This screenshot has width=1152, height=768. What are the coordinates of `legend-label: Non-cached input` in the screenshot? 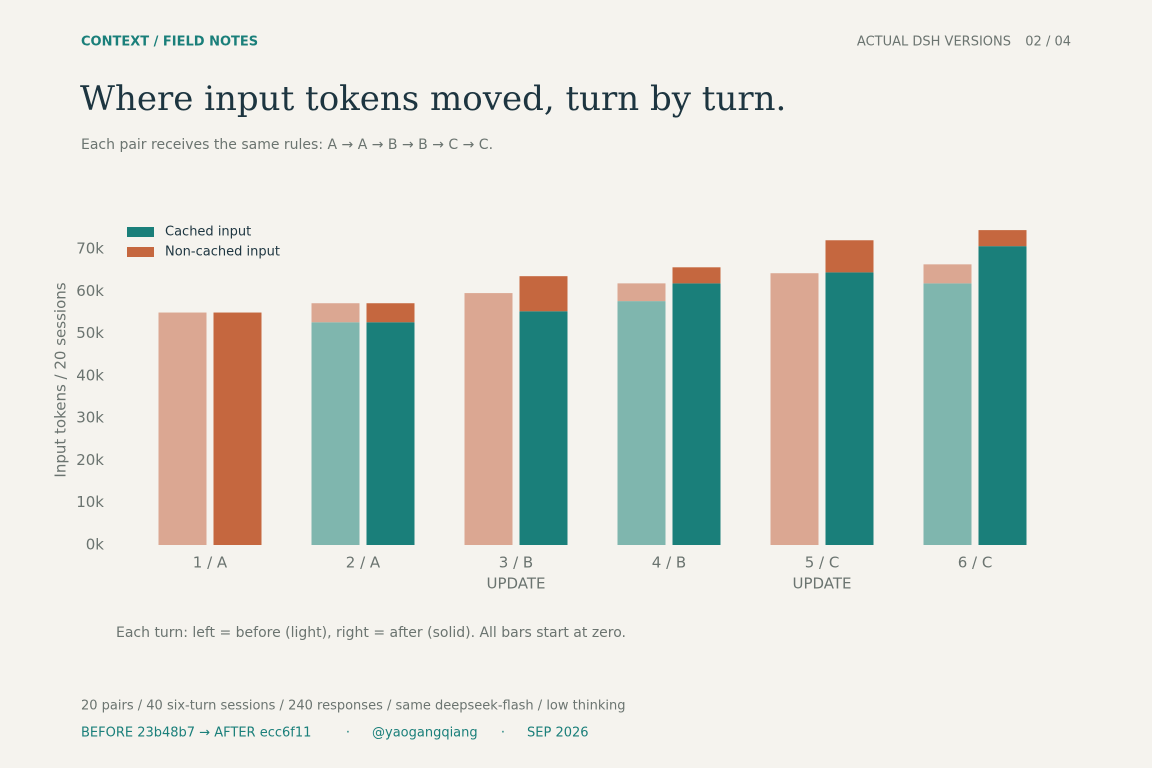 It's located at (222, 252).